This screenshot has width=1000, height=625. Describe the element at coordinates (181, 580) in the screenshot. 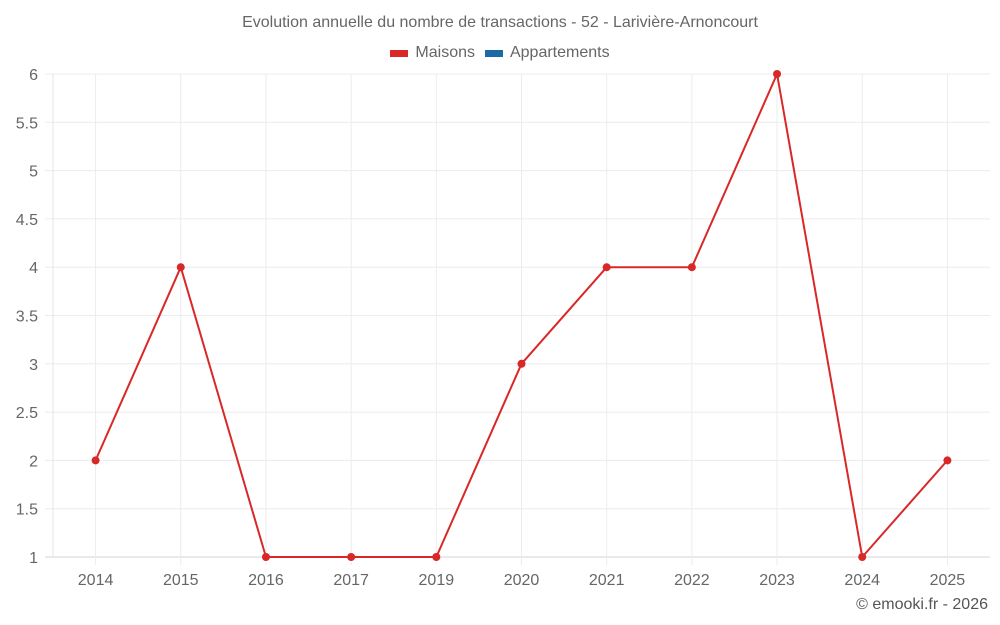

I see `x-tick-label: 2015` at that location.